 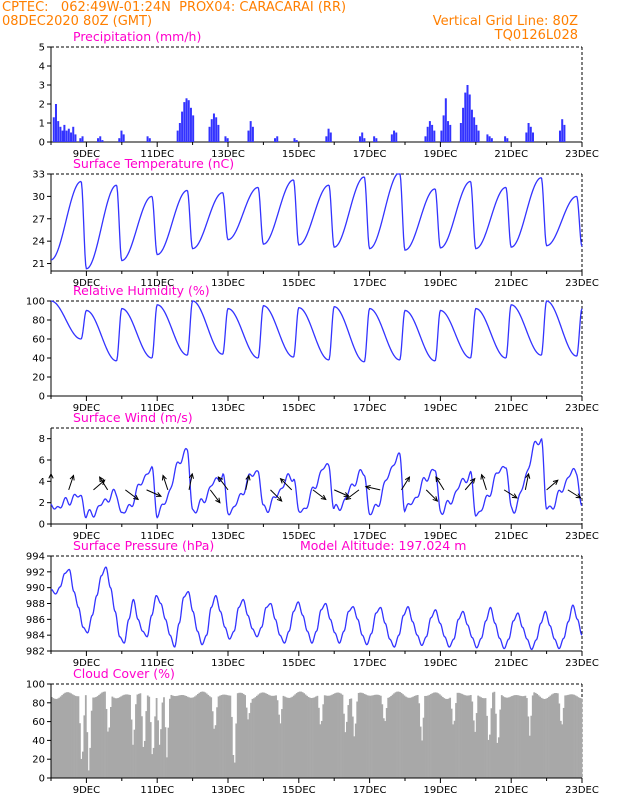 I want to click on y-tick-label: 5, so click(x=42, y=48).